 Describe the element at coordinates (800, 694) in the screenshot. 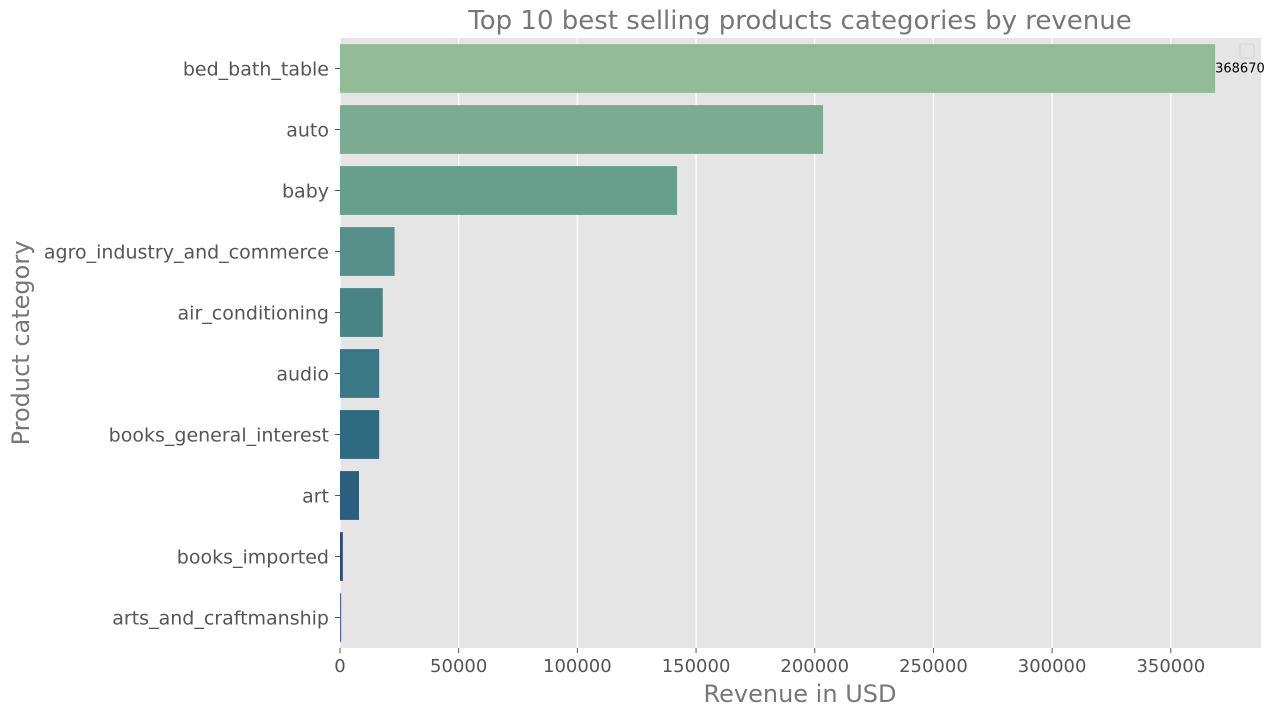

I see `x-axis-label: Revenue in USD` at that location.